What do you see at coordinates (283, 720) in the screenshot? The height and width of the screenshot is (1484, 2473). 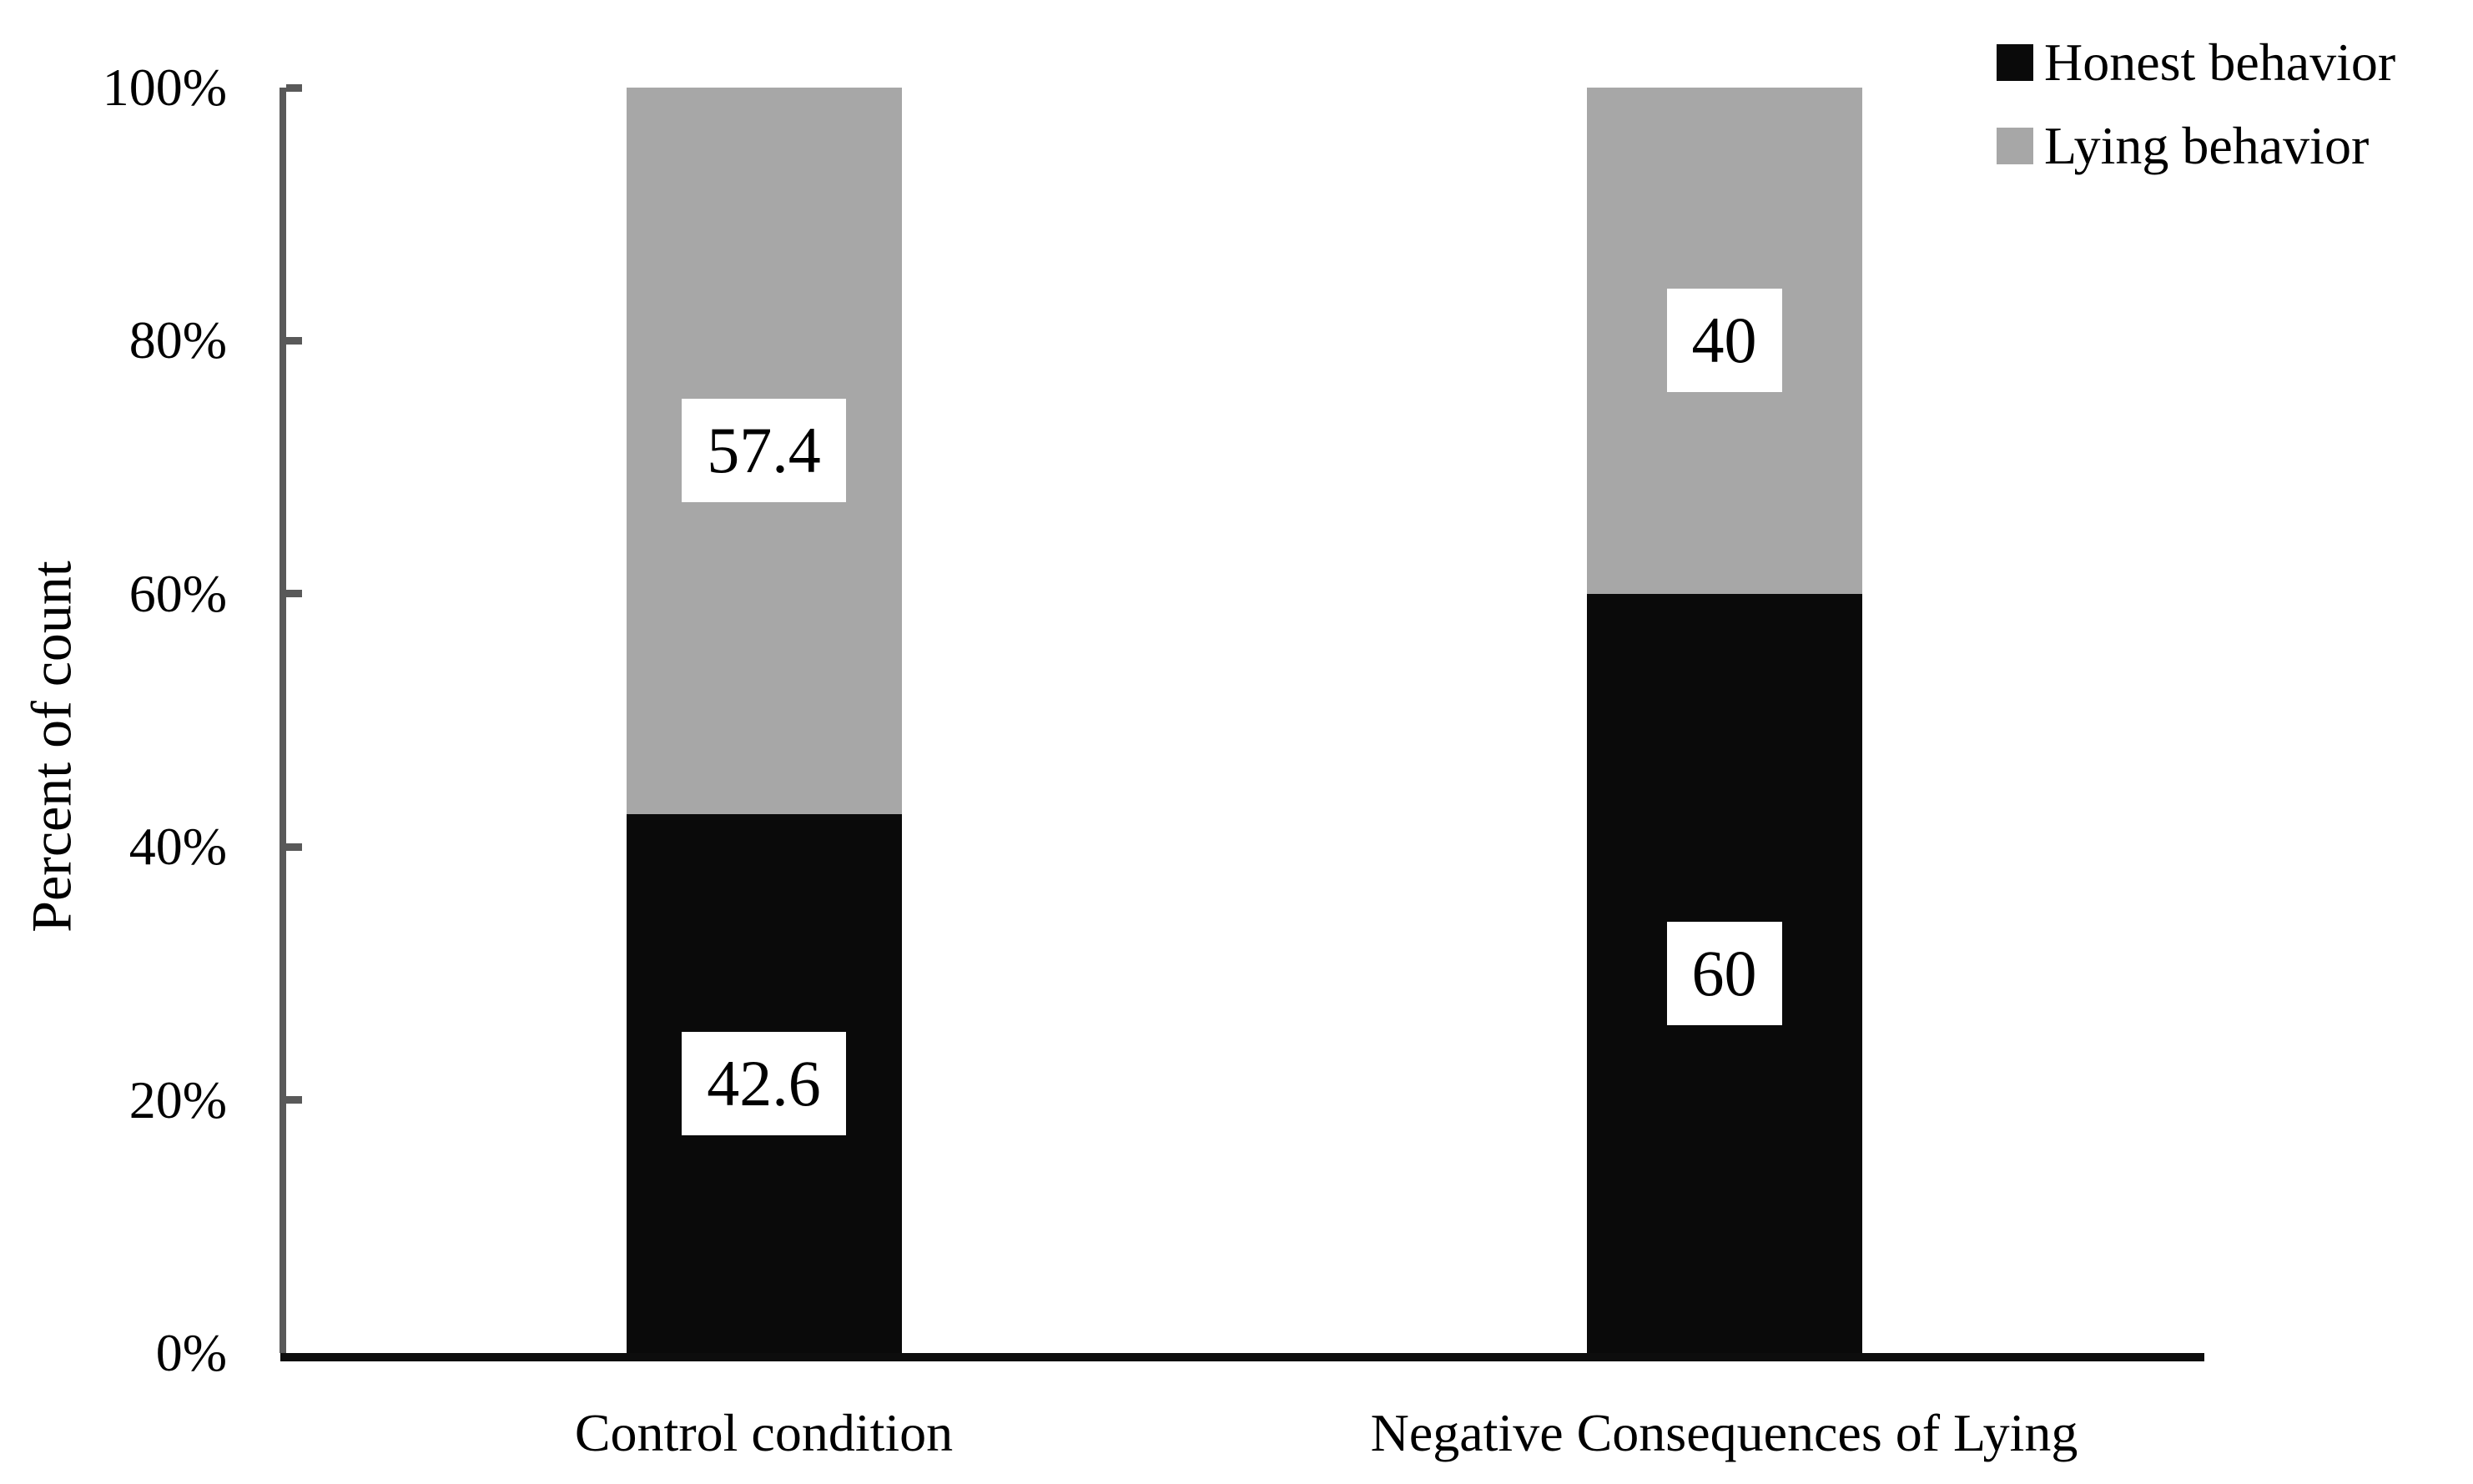 I see `y-axis-line` at bounding box center [283, 720].